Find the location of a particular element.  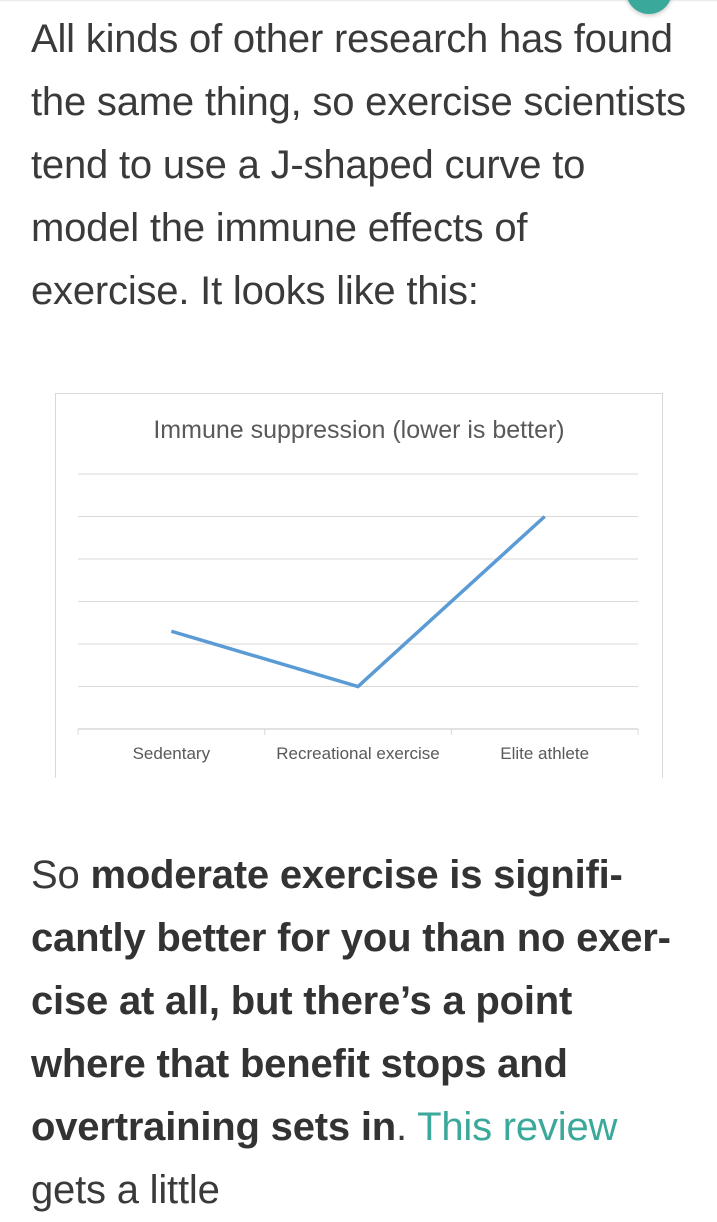

x-tick-label: Elite athlete is located at coordinates (544, 753).